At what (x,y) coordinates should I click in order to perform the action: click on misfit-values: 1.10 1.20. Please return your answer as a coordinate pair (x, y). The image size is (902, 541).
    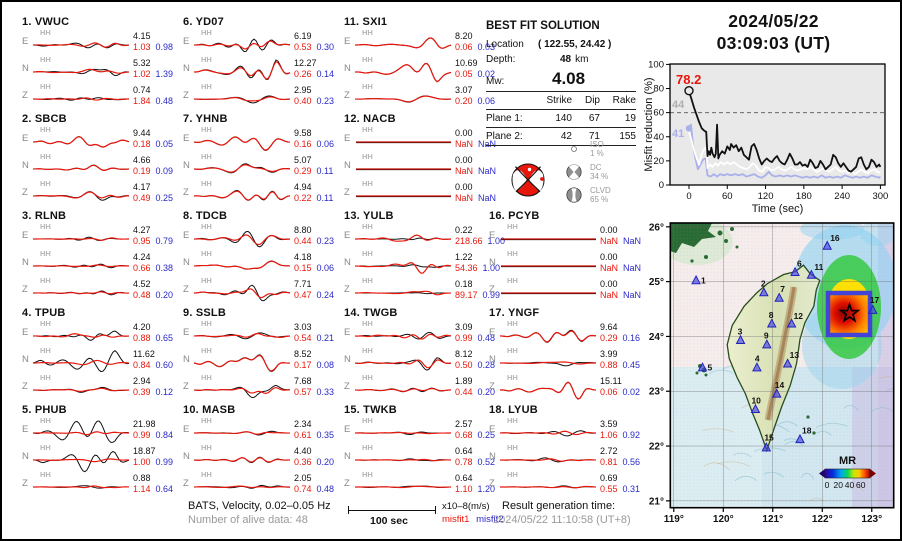
    Looking at the image, I should click on (480, 489).